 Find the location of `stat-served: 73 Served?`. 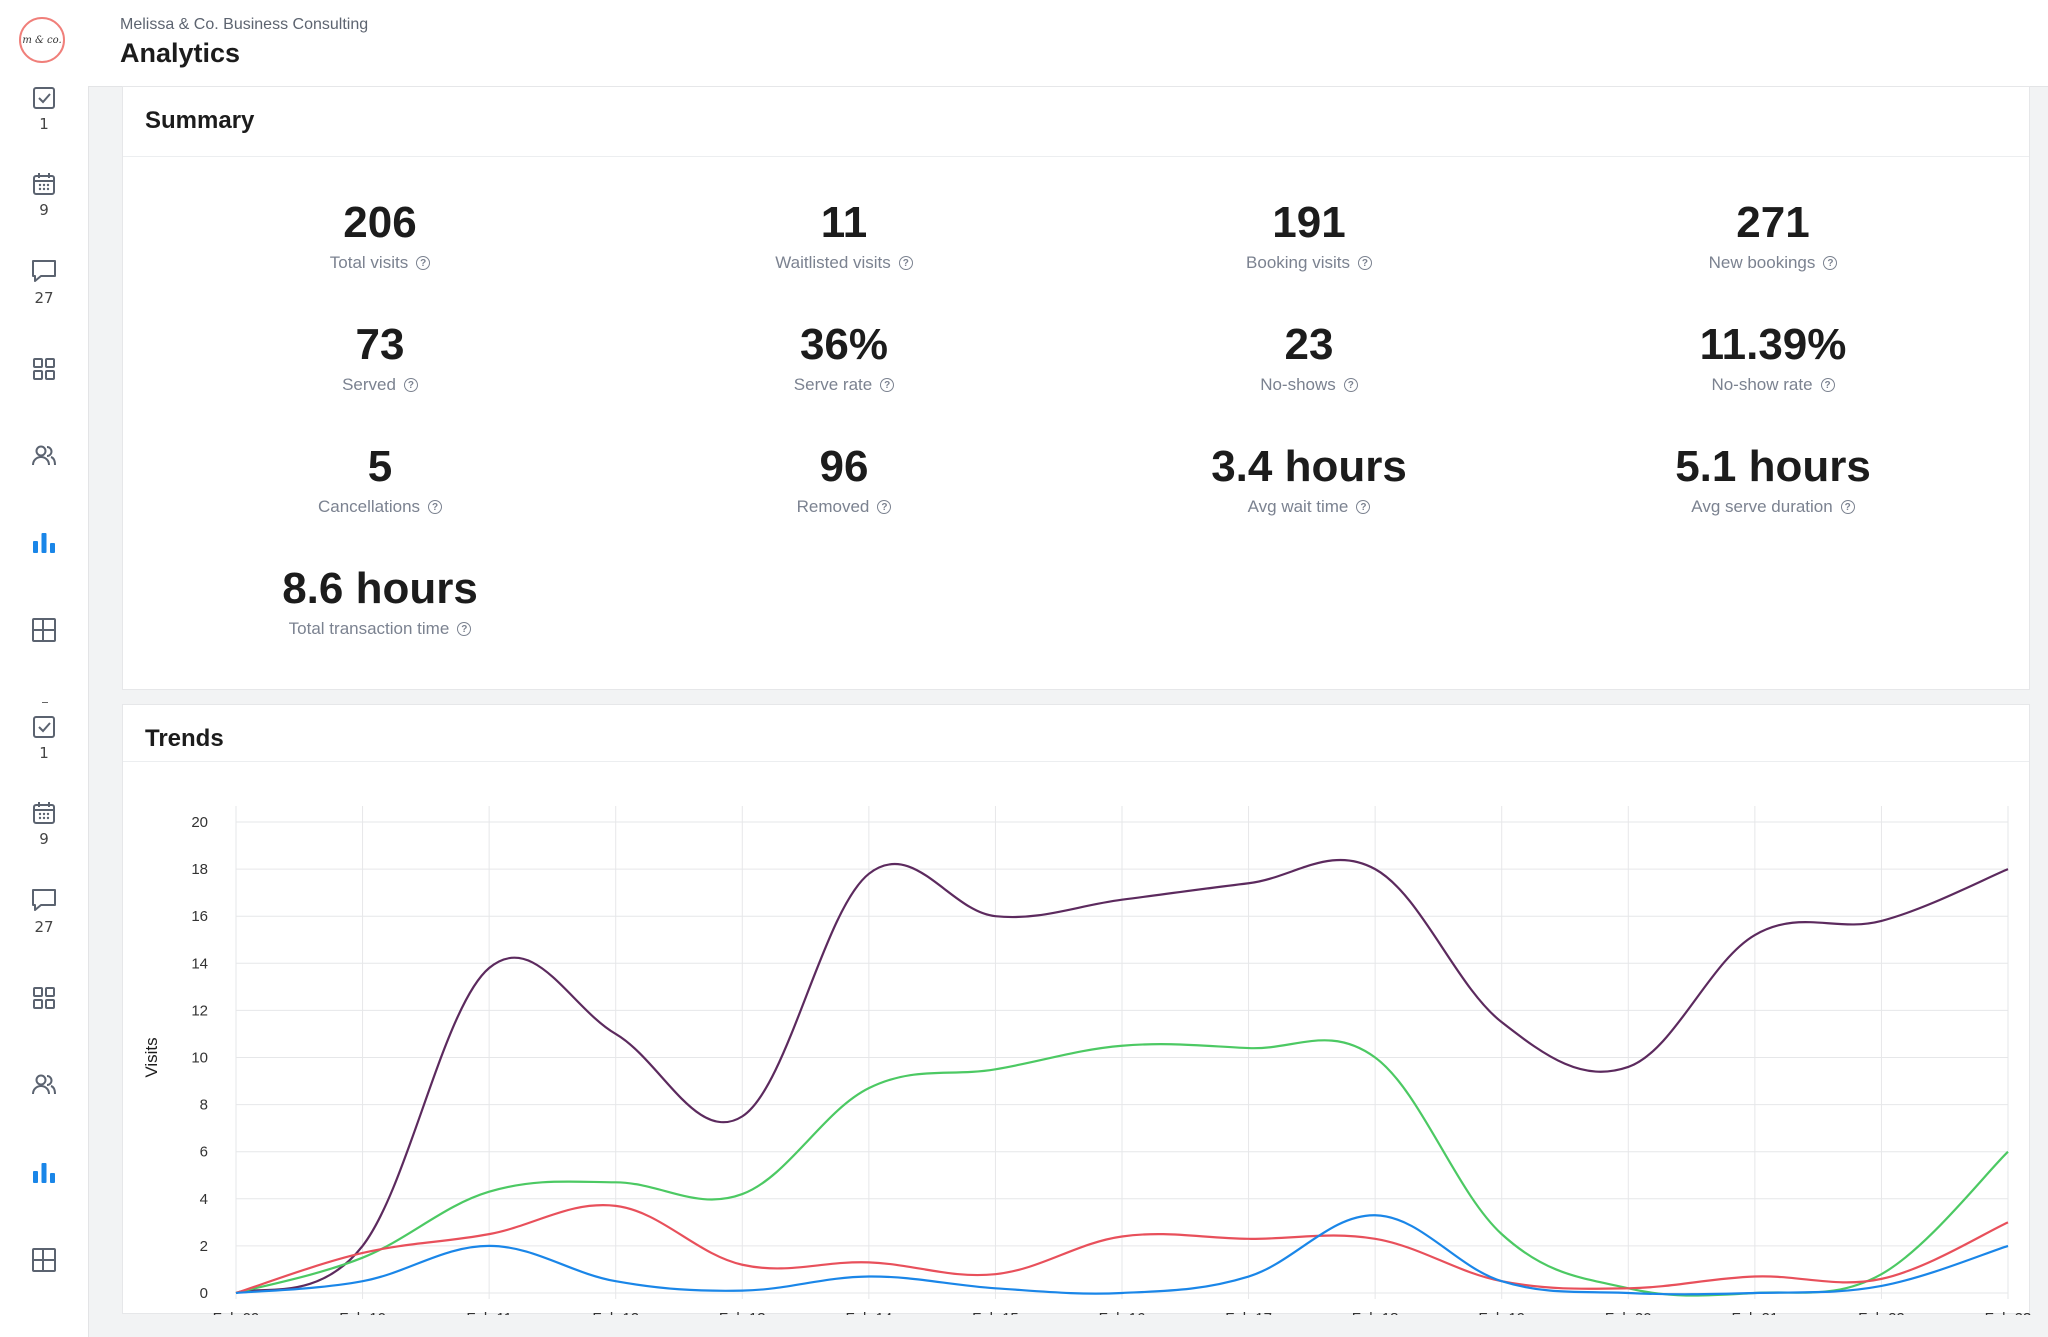

stat-served: 73 Served? is located at coordinates (380, 357).